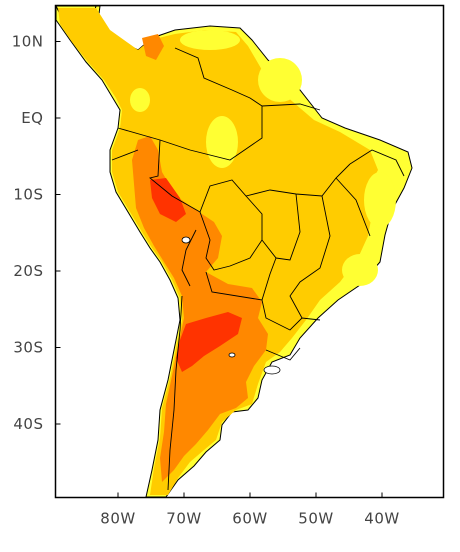 This screenshot has width=460, height=552. Describe the element at coordinates (183, 519) in the screenshot. I see `lon-tick-label: 70W` at that location.